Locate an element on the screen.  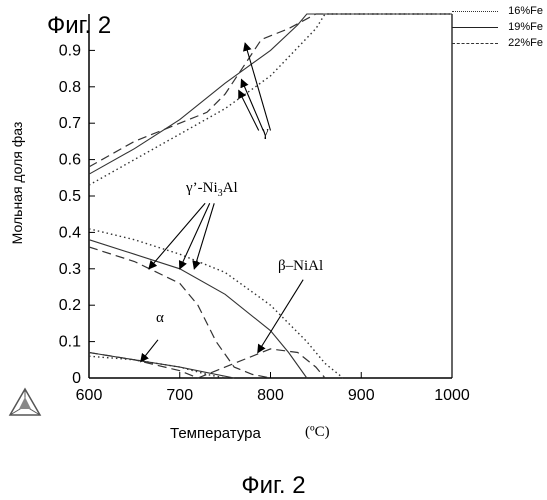
x-axis-unit: (ºC) is located at coordinates (317, 432).